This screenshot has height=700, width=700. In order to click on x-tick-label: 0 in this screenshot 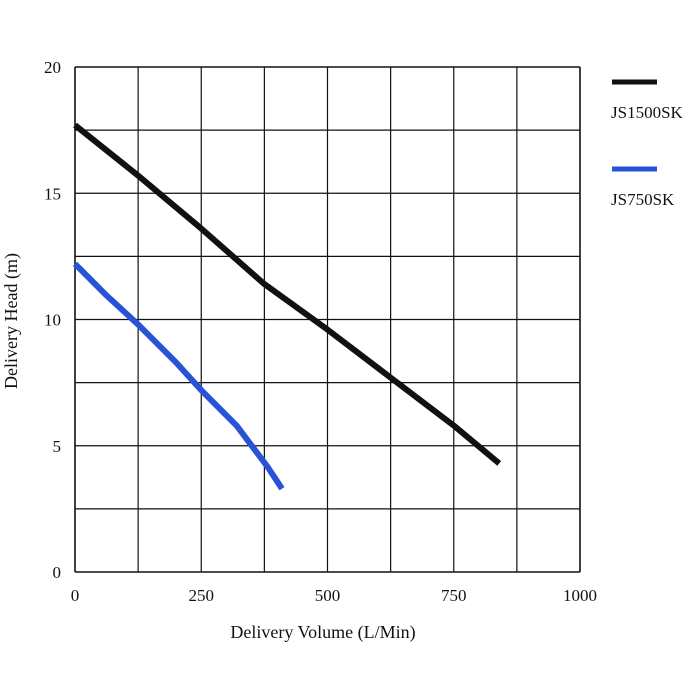, I will do `click(75, 595)`.